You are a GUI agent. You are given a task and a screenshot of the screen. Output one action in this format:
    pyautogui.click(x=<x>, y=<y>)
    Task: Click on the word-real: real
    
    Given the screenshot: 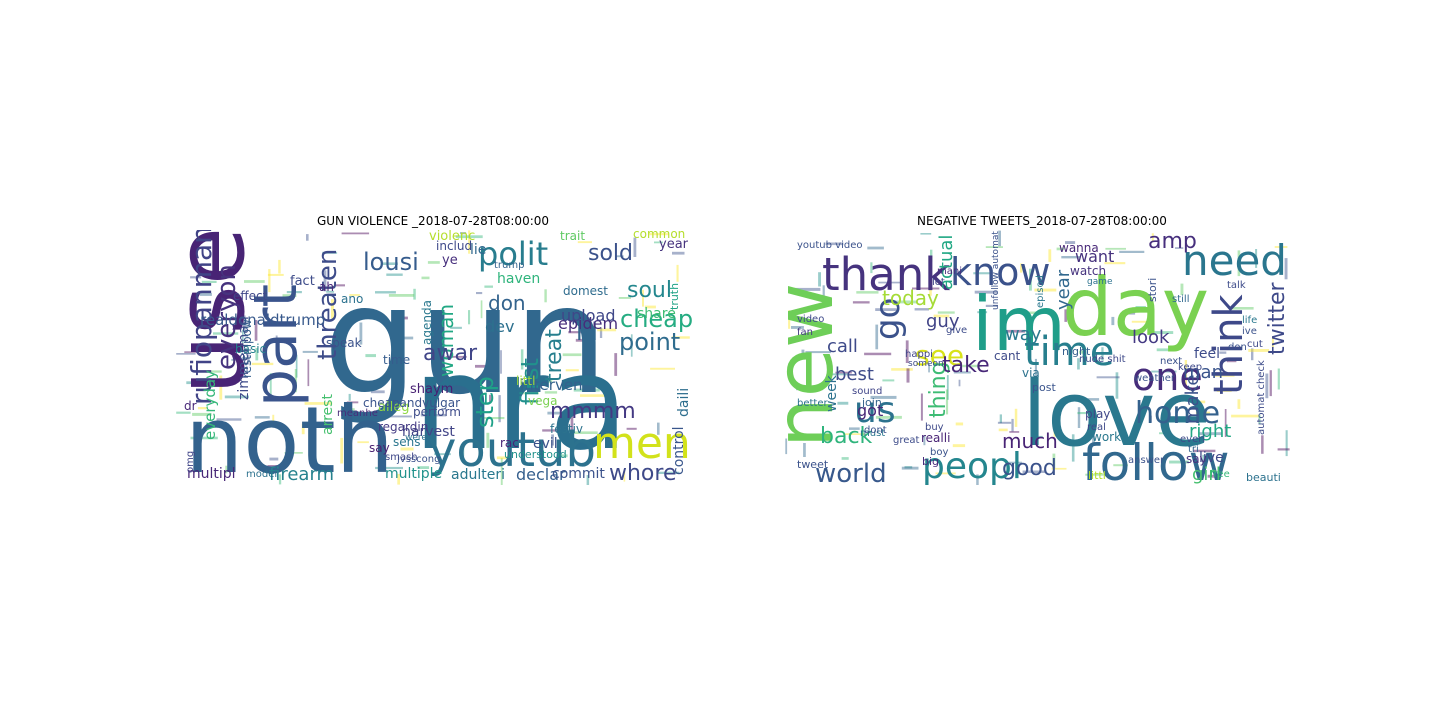 What is the action you would take?
    pyautogui.click(x=1096, y=427)
    